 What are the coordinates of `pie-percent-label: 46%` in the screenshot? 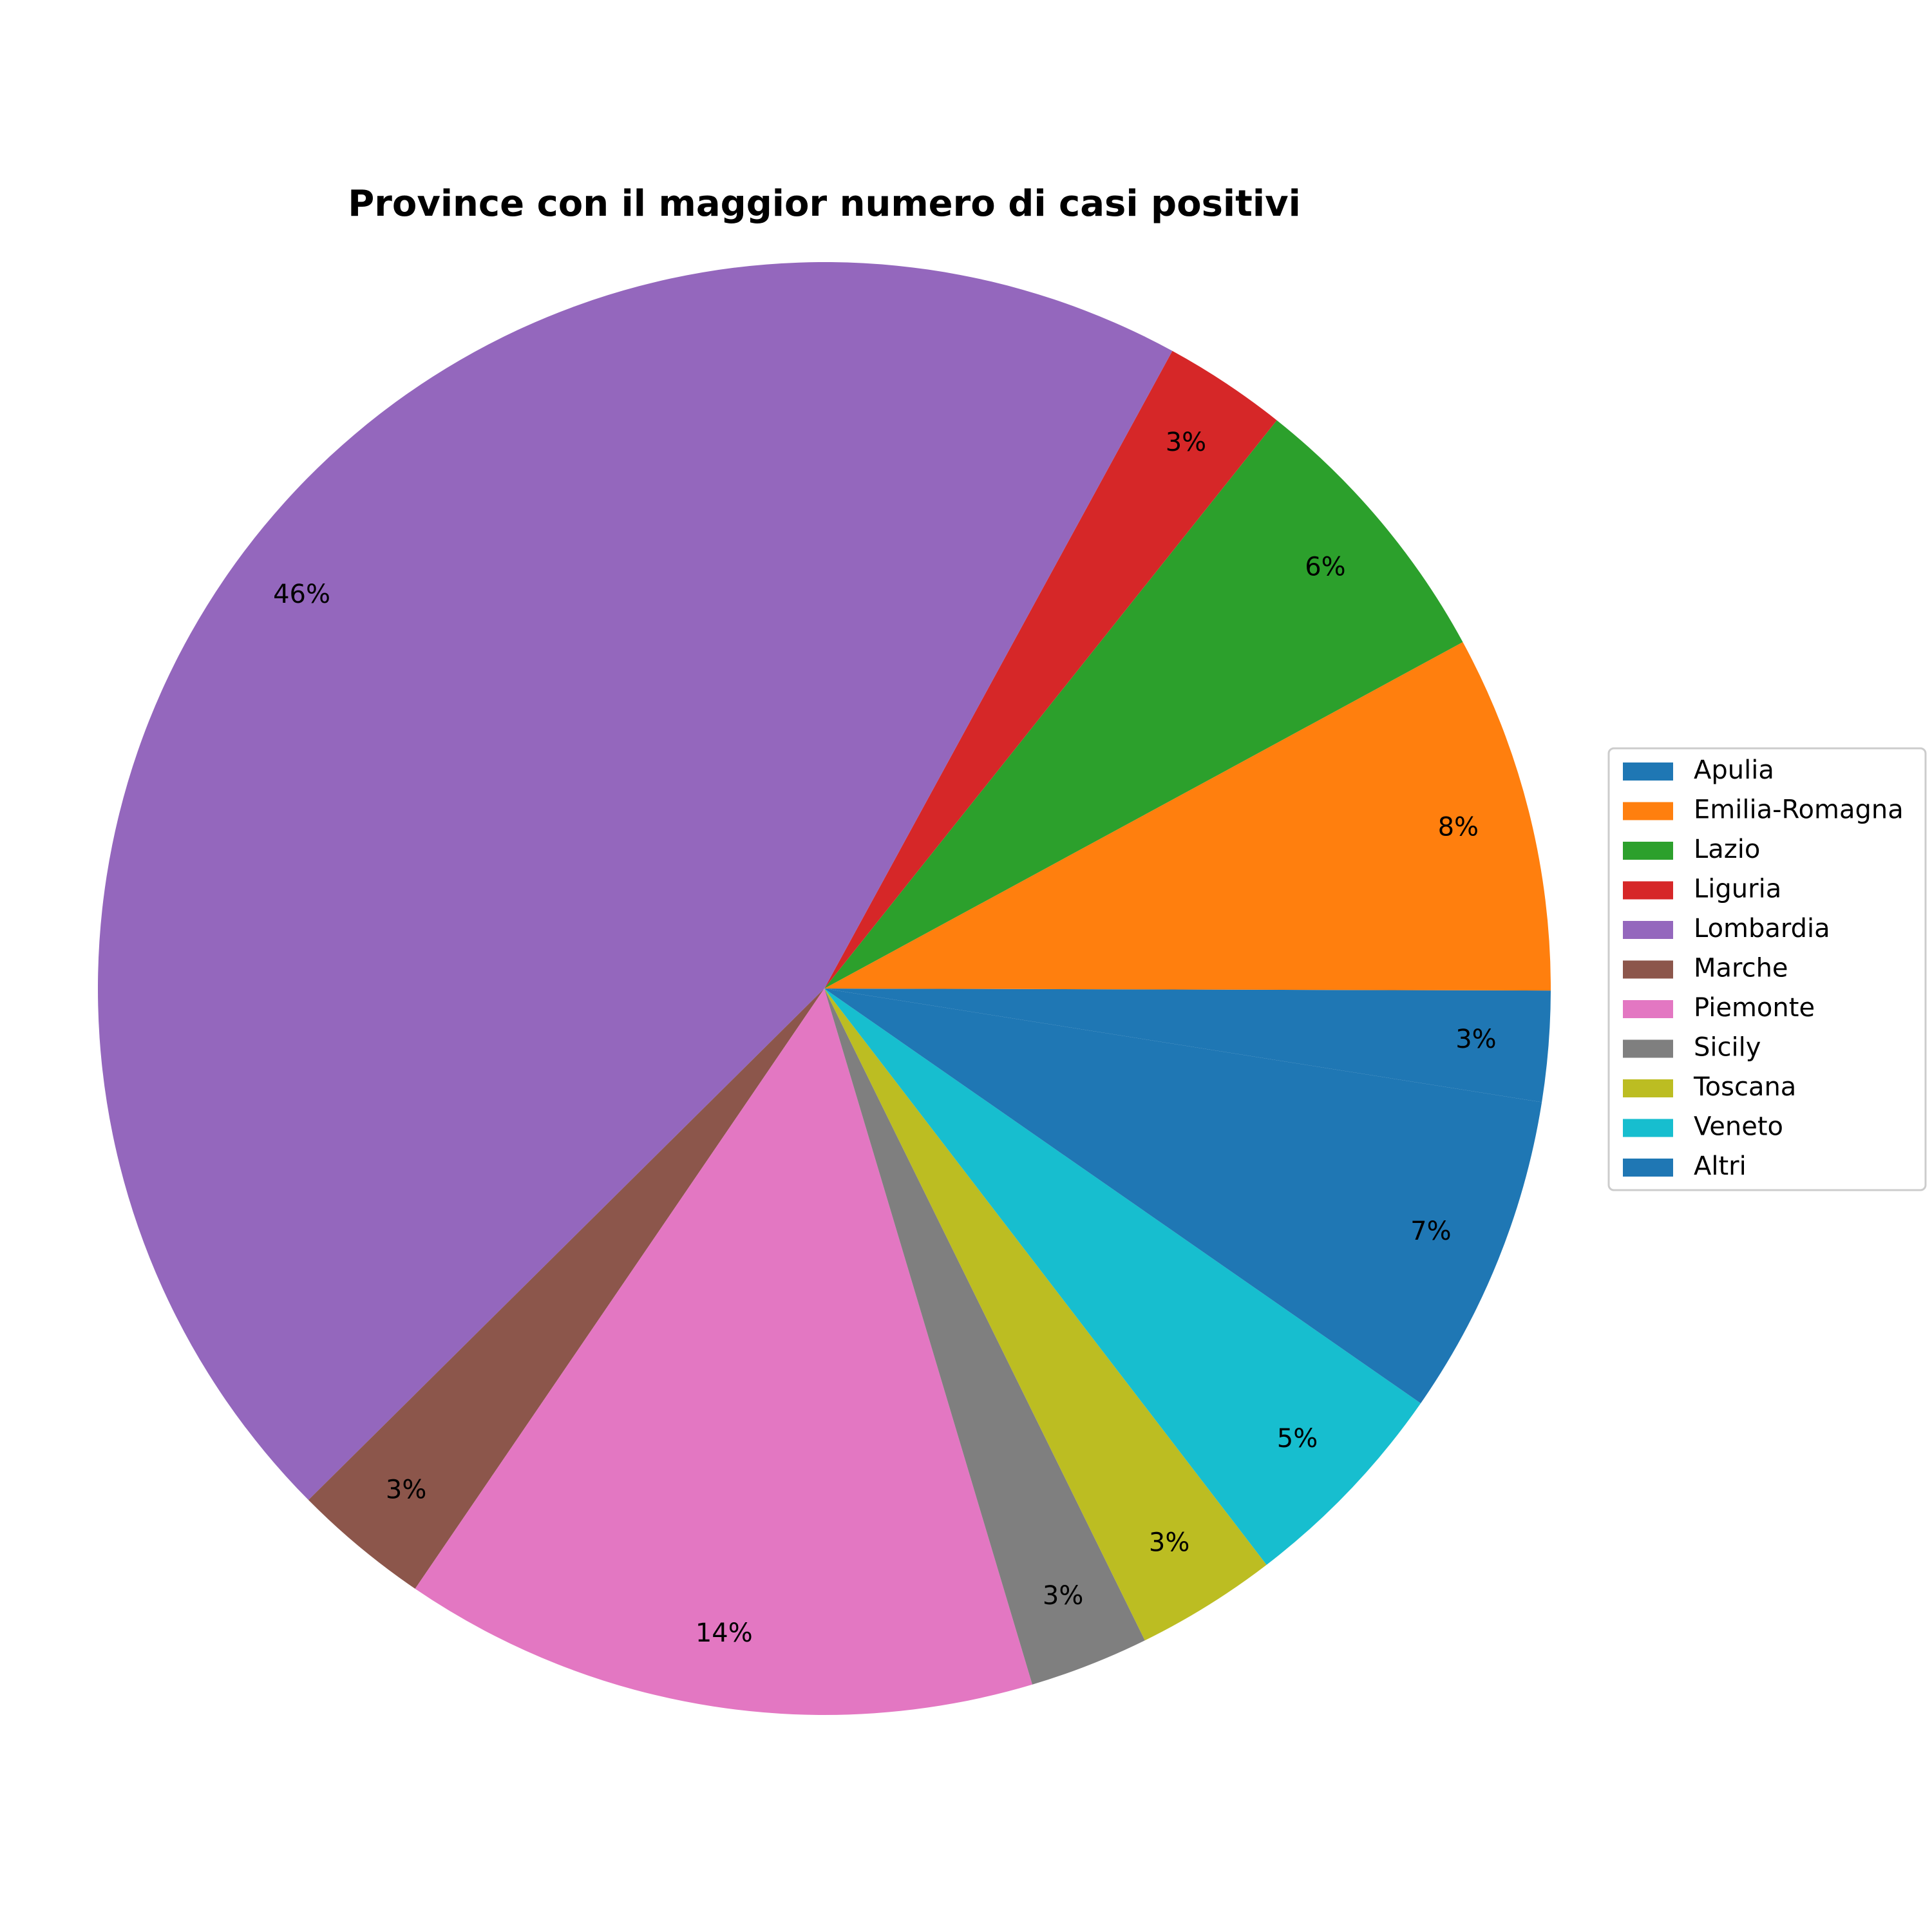 It's located at (301, 594).